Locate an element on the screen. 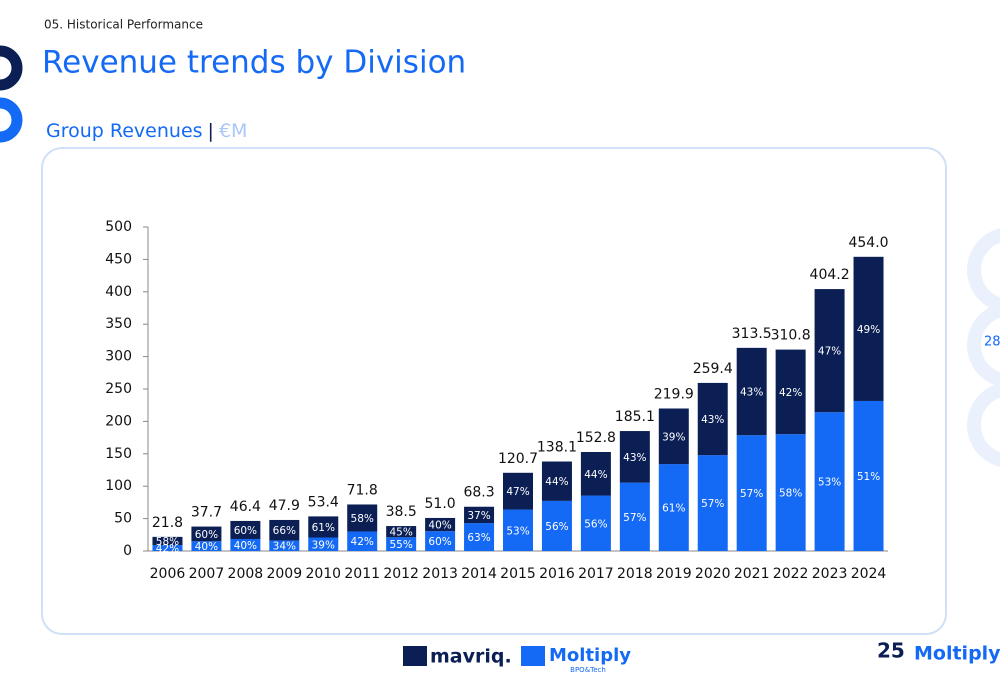 The width and height of the screenshot is (1000, 685). total-label: 138.1 is located at coordinates (557, 448).